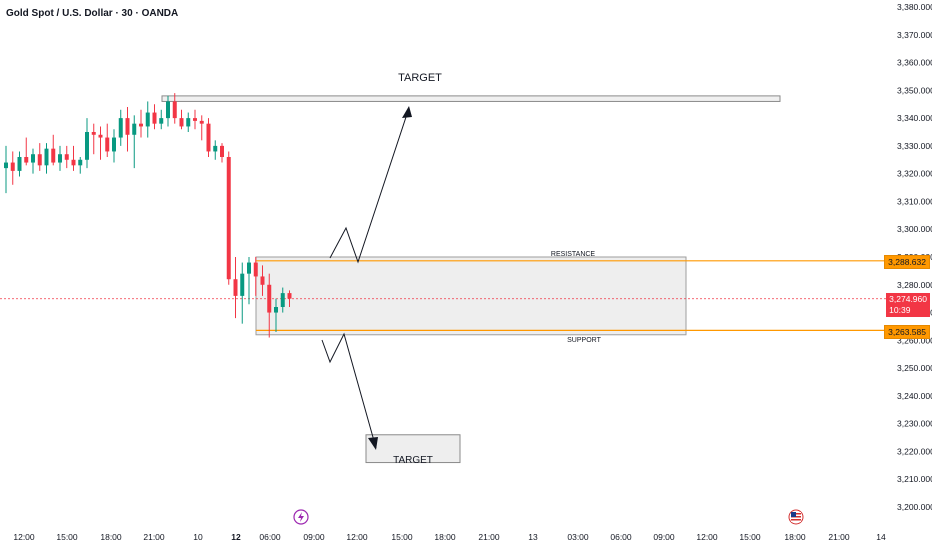 The height and width of the screenshot is (550, 932). I want to click on bullish-projection-path, so click(369, 185).